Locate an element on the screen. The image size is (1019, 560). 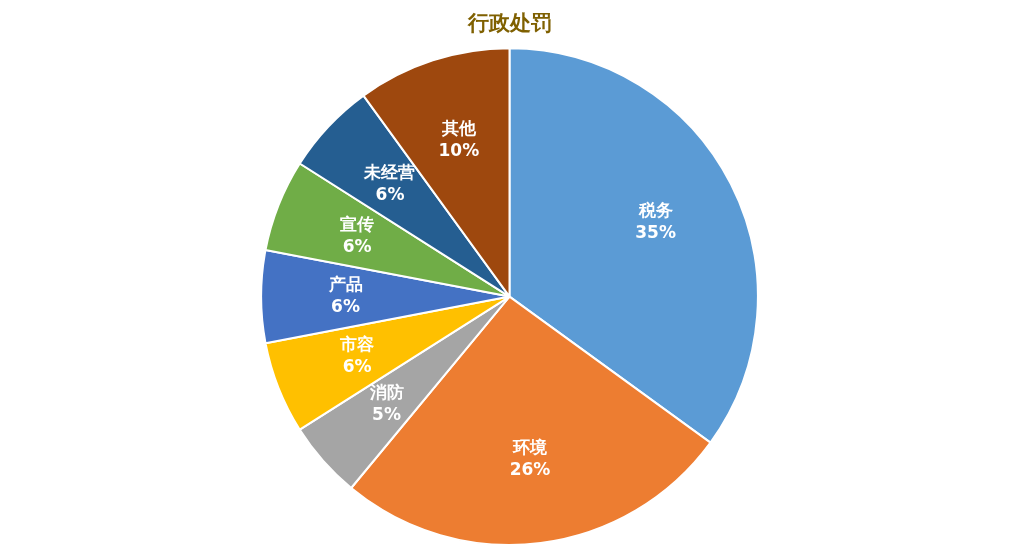
slice-label: 税务 is located at coordinates (655, 209).